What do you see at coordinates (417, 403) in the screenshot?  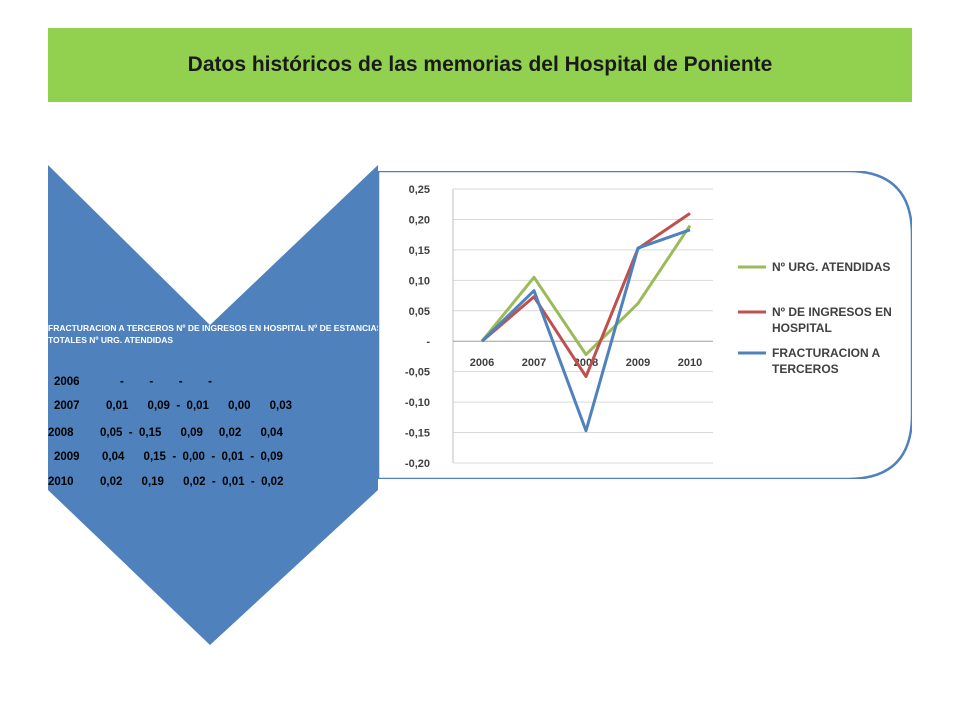 I see `y-tick-label: -0,10` at bounding box center [417, 403].